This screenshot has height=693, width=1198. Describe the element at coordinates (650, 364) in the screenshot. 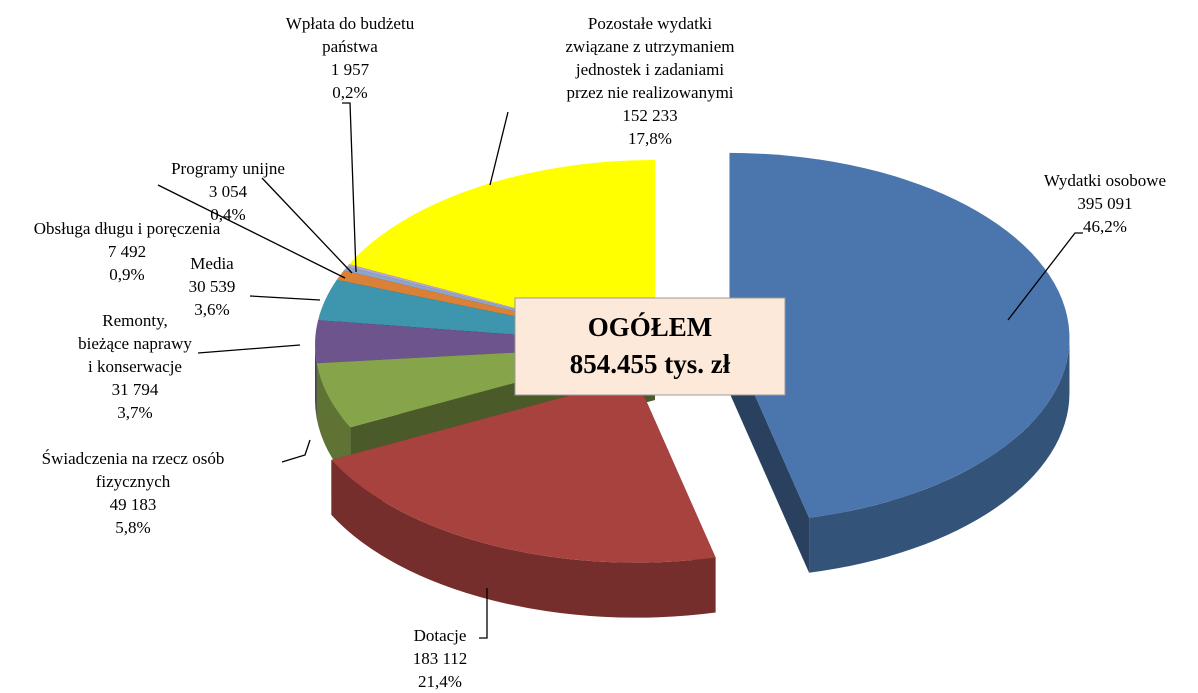

I see `total-value: 854.455 tys. zł` at that location.